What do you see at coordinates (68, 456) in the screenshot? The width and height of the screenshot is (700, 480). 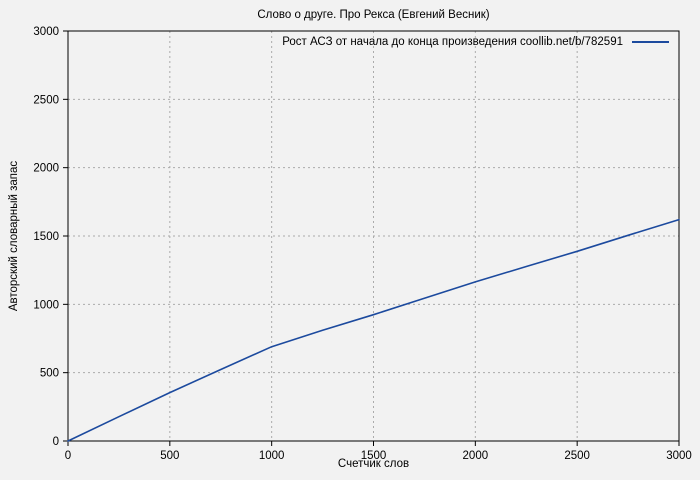 I see `x-tick-label: 0` at bounding box center [68, 456].